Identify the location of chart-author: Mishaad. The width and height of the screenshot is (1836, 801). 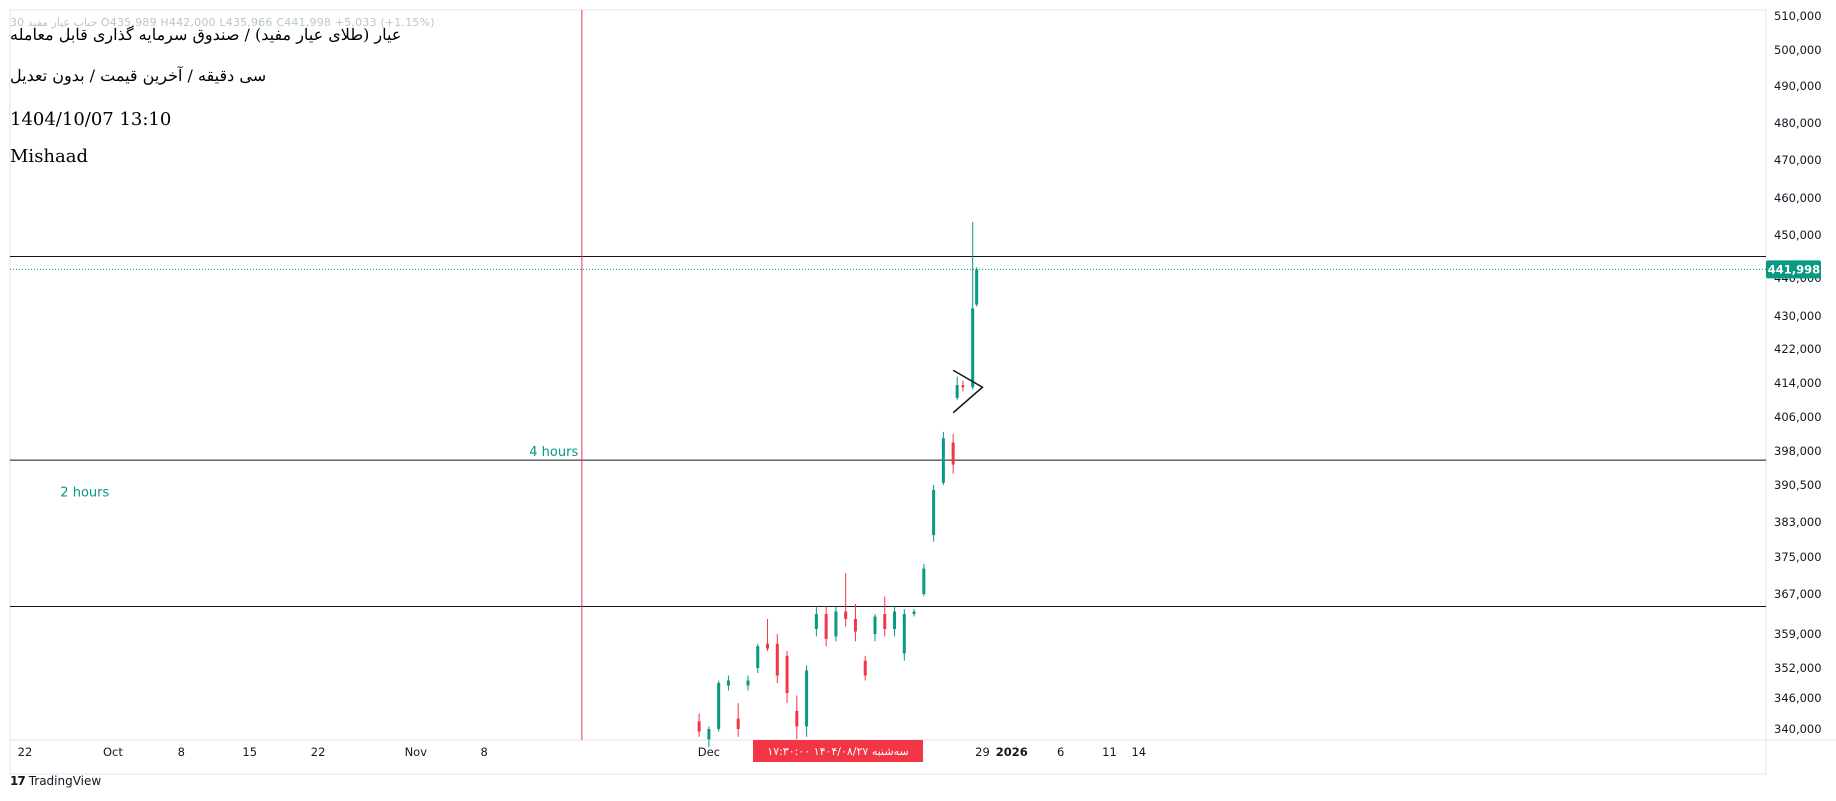
(49, 156).